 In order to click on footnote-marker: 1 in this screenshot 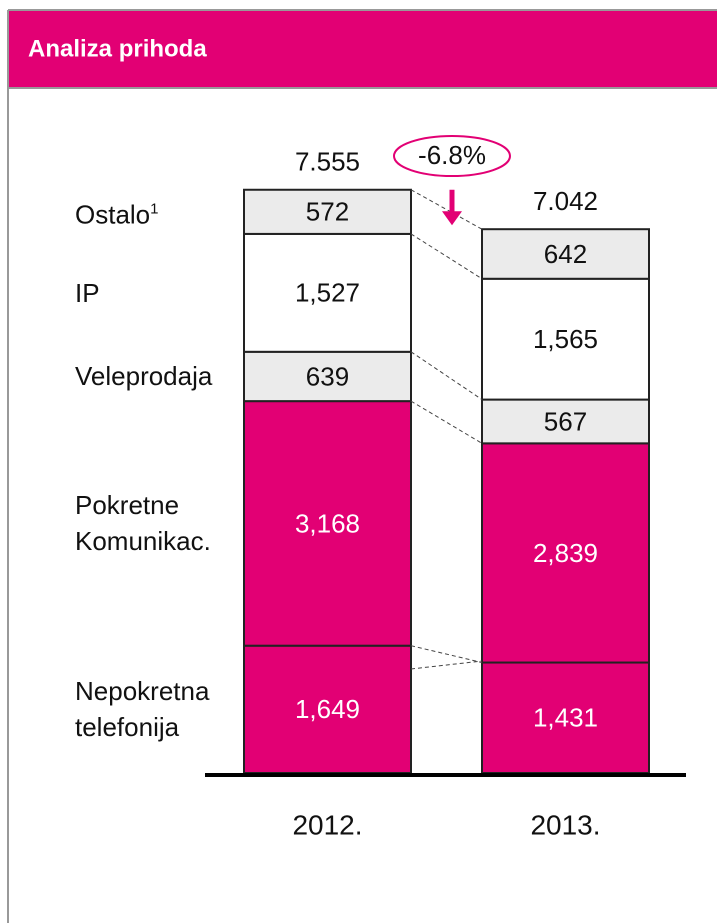, I will do `click(154, 209)`.